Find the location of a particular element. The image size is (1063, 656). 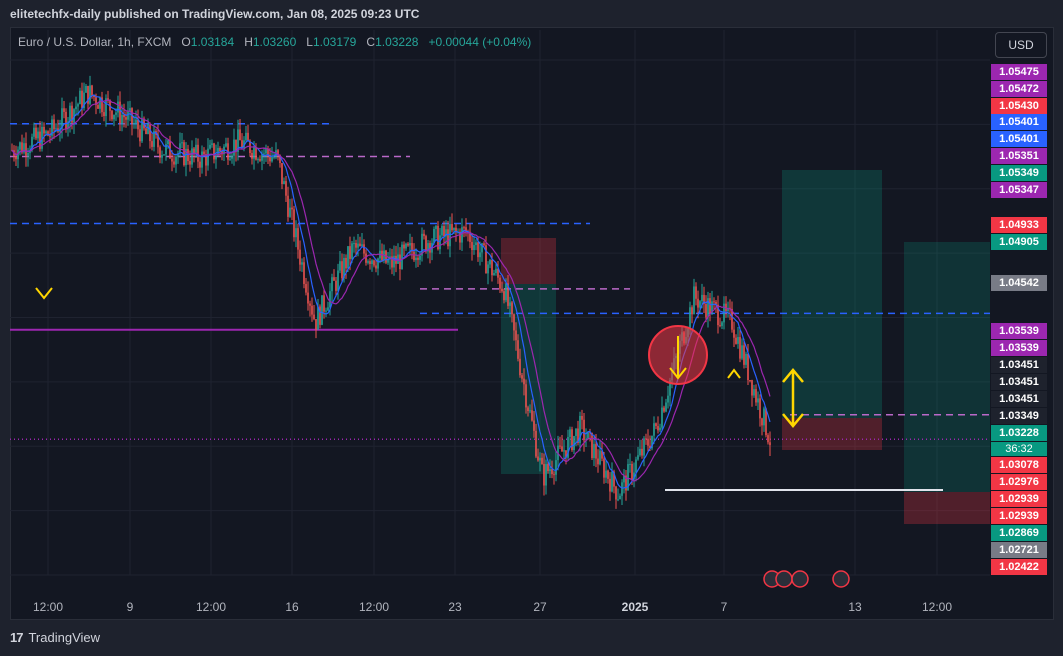

currency-button: USD is located at coordinates (1021, 45).